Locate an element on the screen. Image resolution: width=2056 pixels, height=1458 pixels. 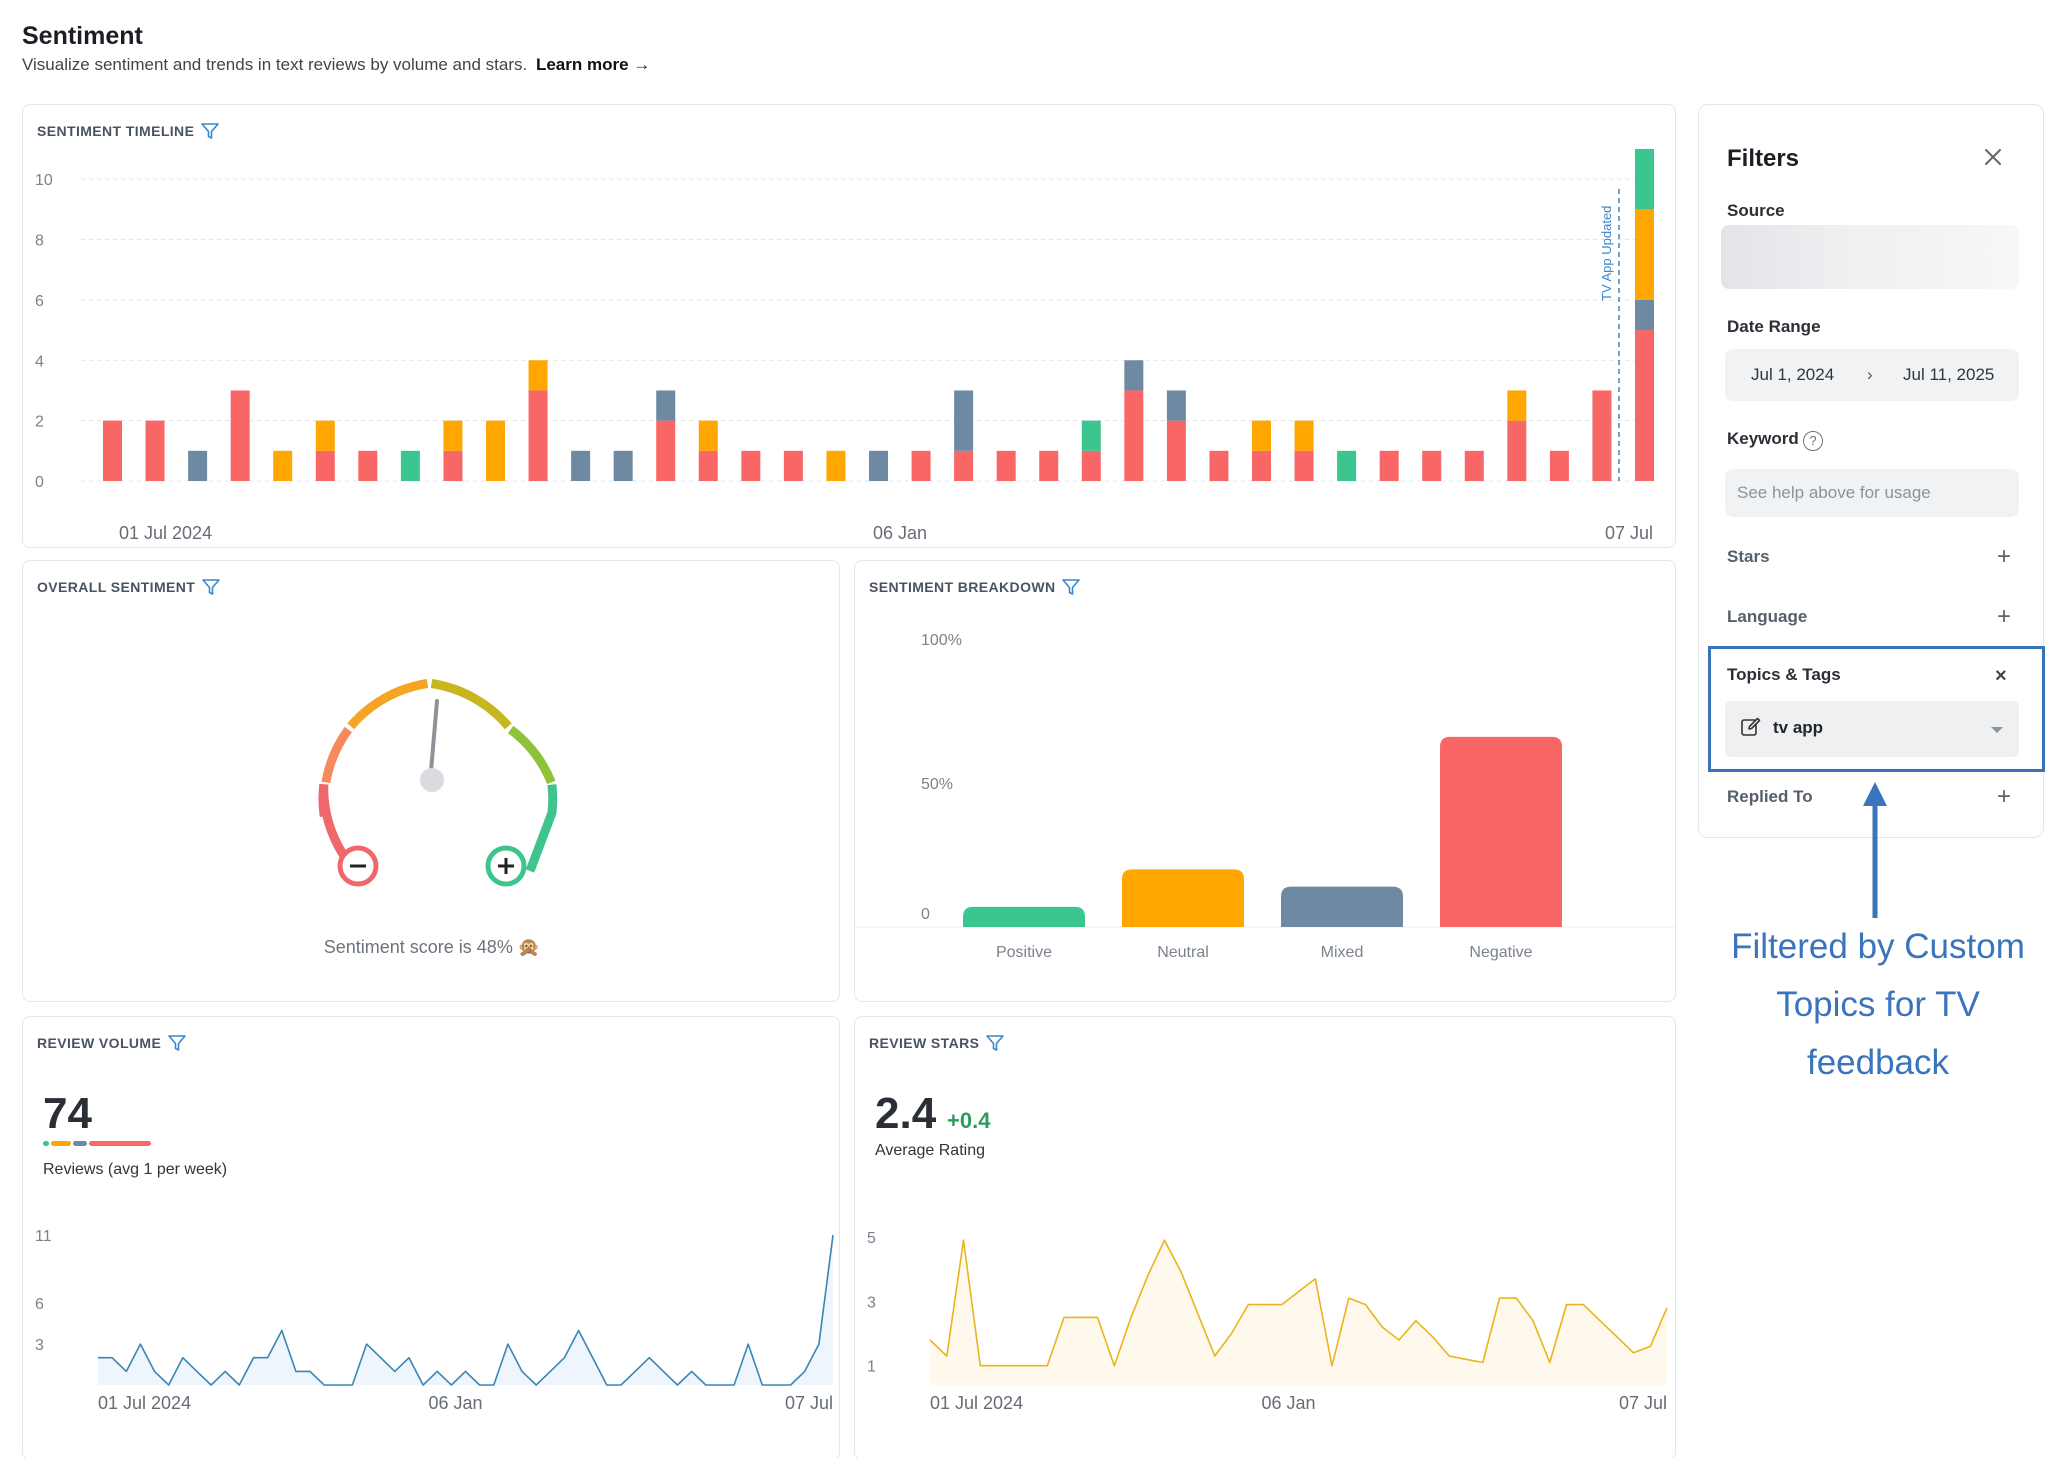
gauge-arc-yellowgreen is located at coordinates (531, 755).